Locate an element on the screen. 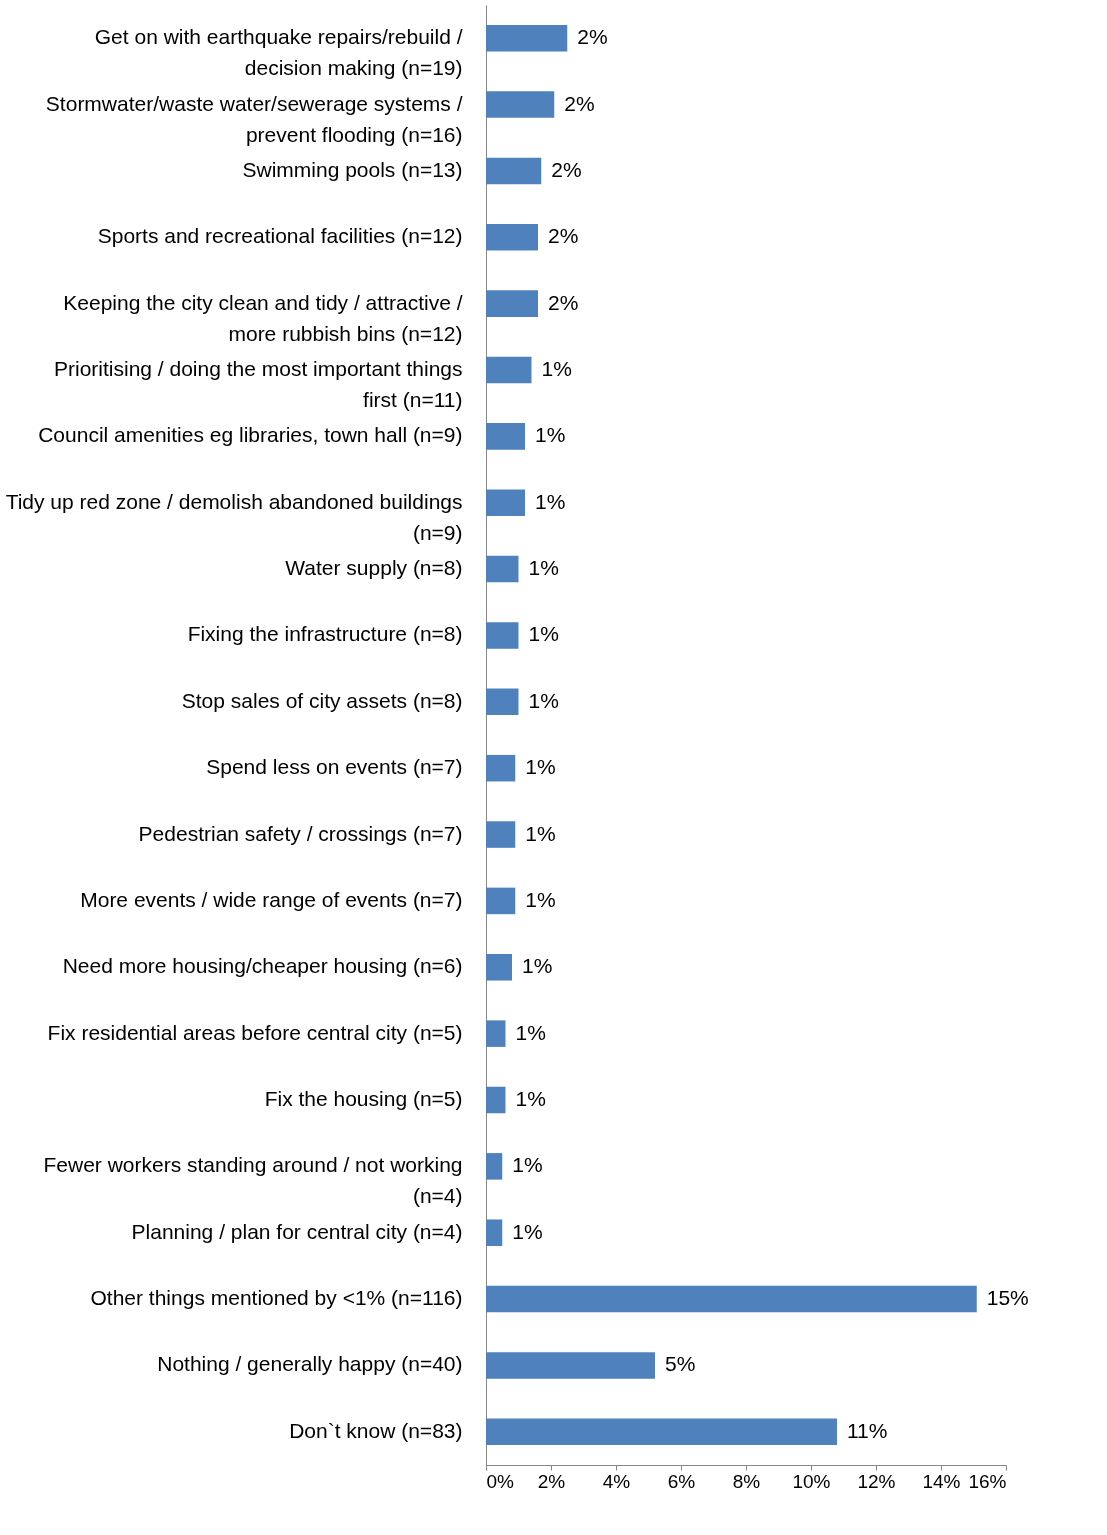 Image resolution: width=1107 pixels, height=1535 pixels. y-tick-label: Sports and recreational facilities (n=12) is located at coordinates (280, 236).